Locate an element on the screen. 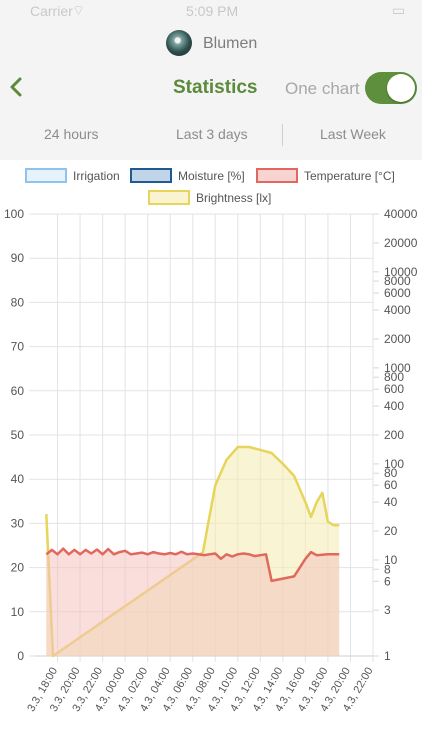  y-right-tick-label: 80 is located at coordinates (391, 473).